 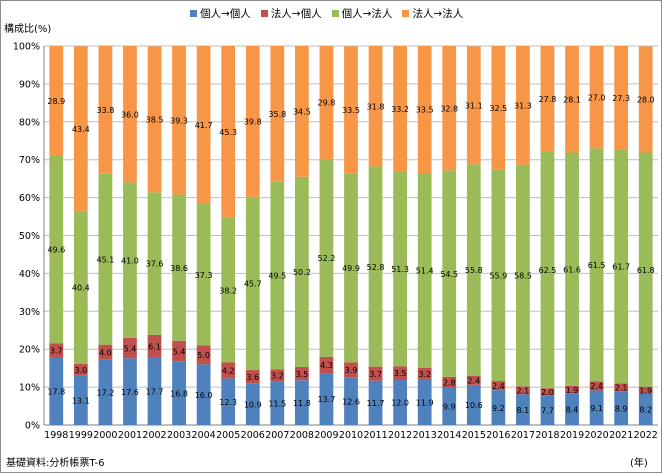 I want to click on x-tick-label-2009: 2009, so click(x=326, y=435).